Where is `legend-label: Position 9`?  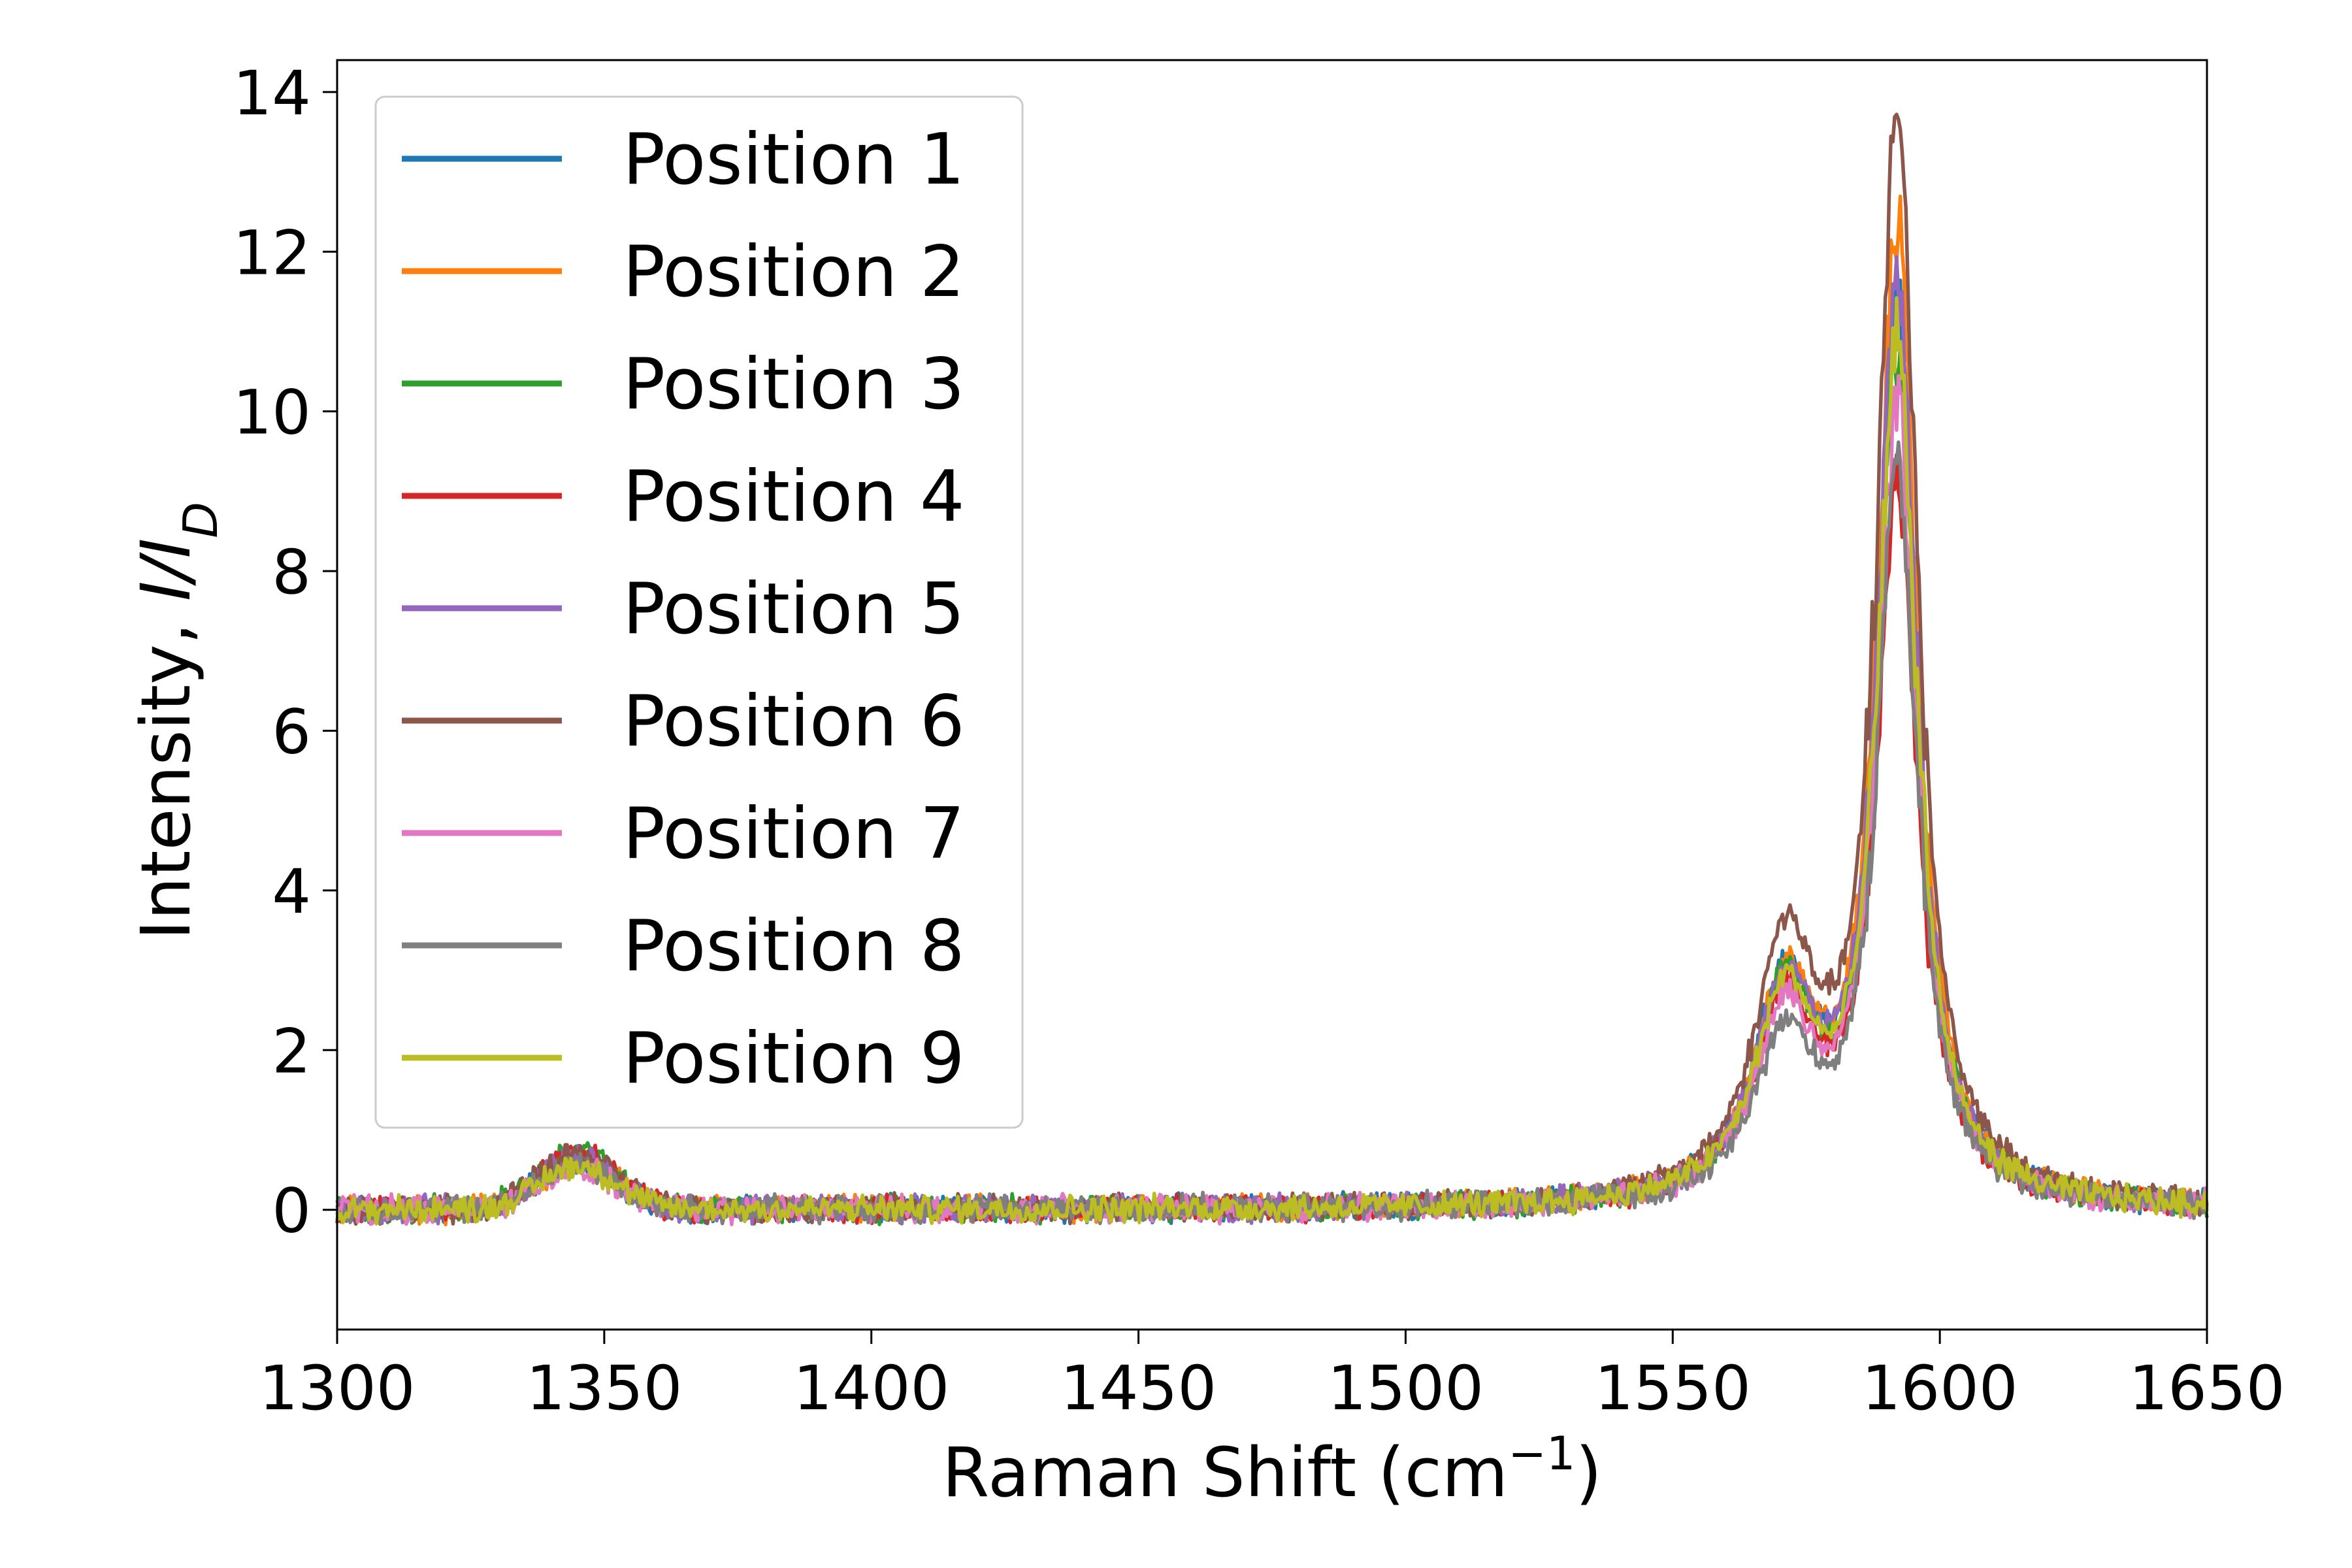
legend-label: Position 9 is located at coordinates (794, 1059).